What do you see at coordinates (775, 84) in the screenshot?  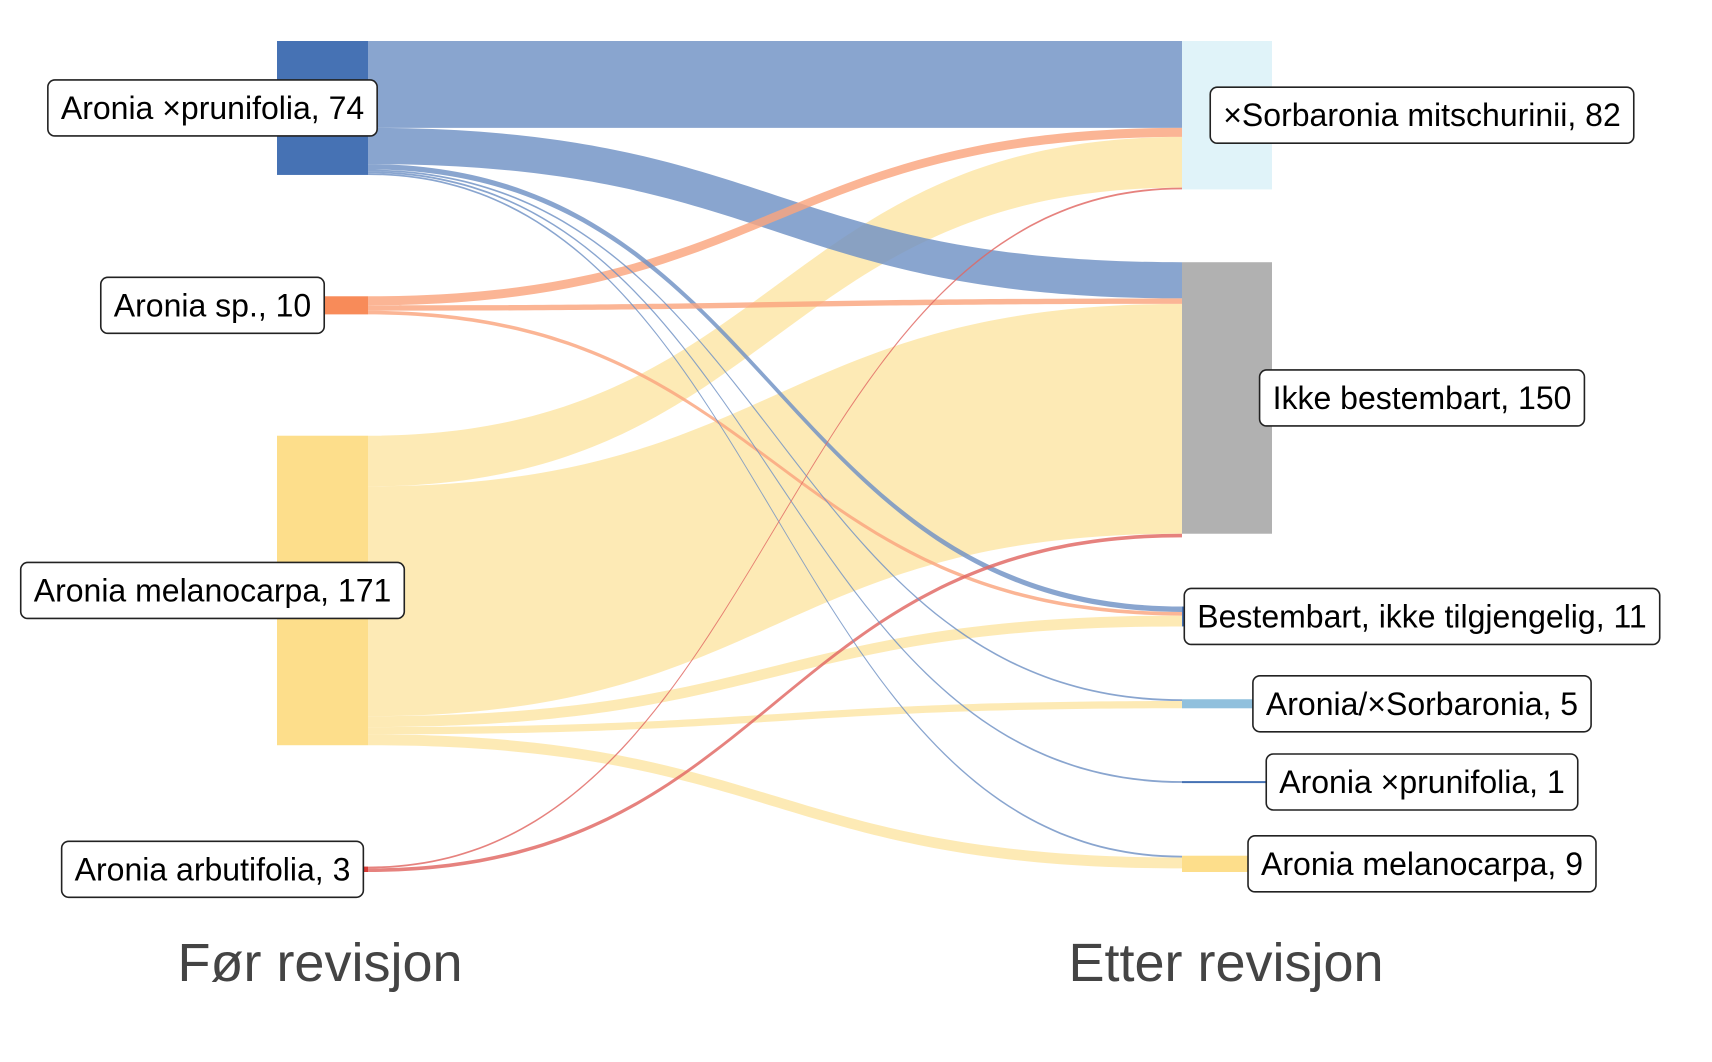 I see `link-aronia-prunifolia-to-sorbaronia-mitschurinii` at bounding box center [775, 84].